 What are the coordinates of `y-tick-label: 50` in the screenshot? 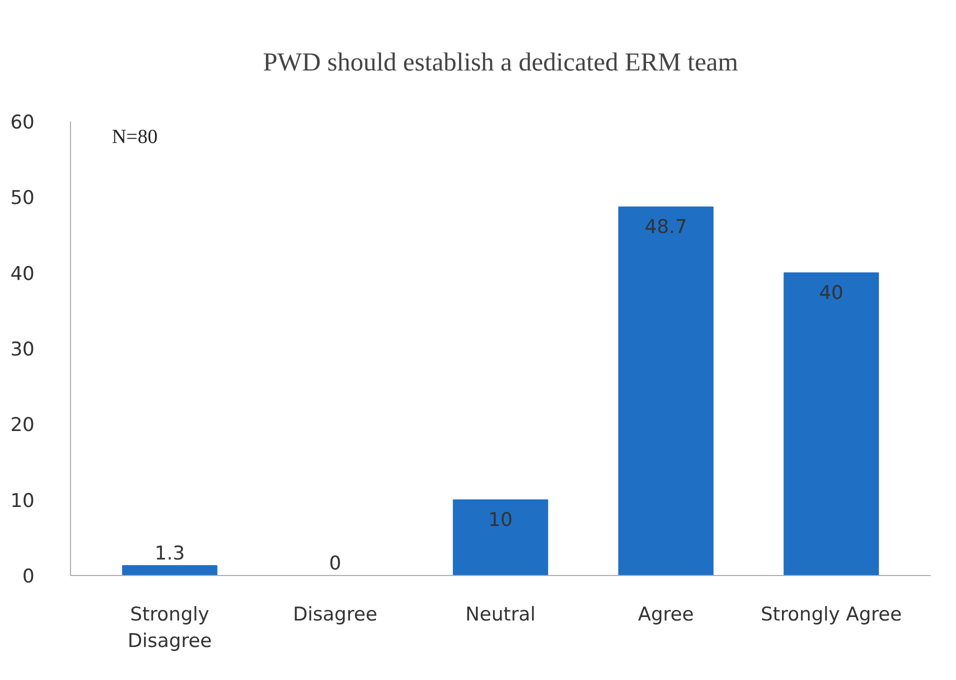 It's located at (22, 198).